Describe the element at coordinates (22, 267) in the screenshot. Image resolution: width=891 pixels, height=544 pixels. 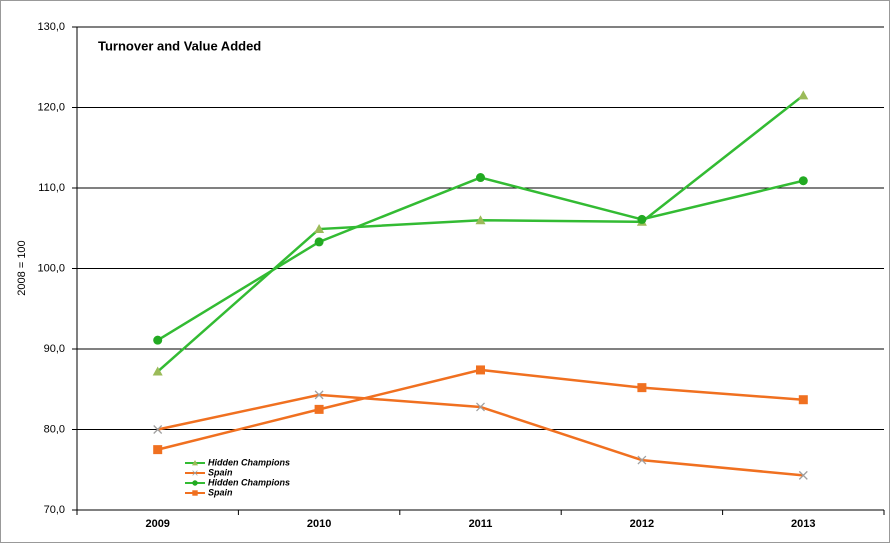
I see `y-axis-label: 2008 = 100` at that location.